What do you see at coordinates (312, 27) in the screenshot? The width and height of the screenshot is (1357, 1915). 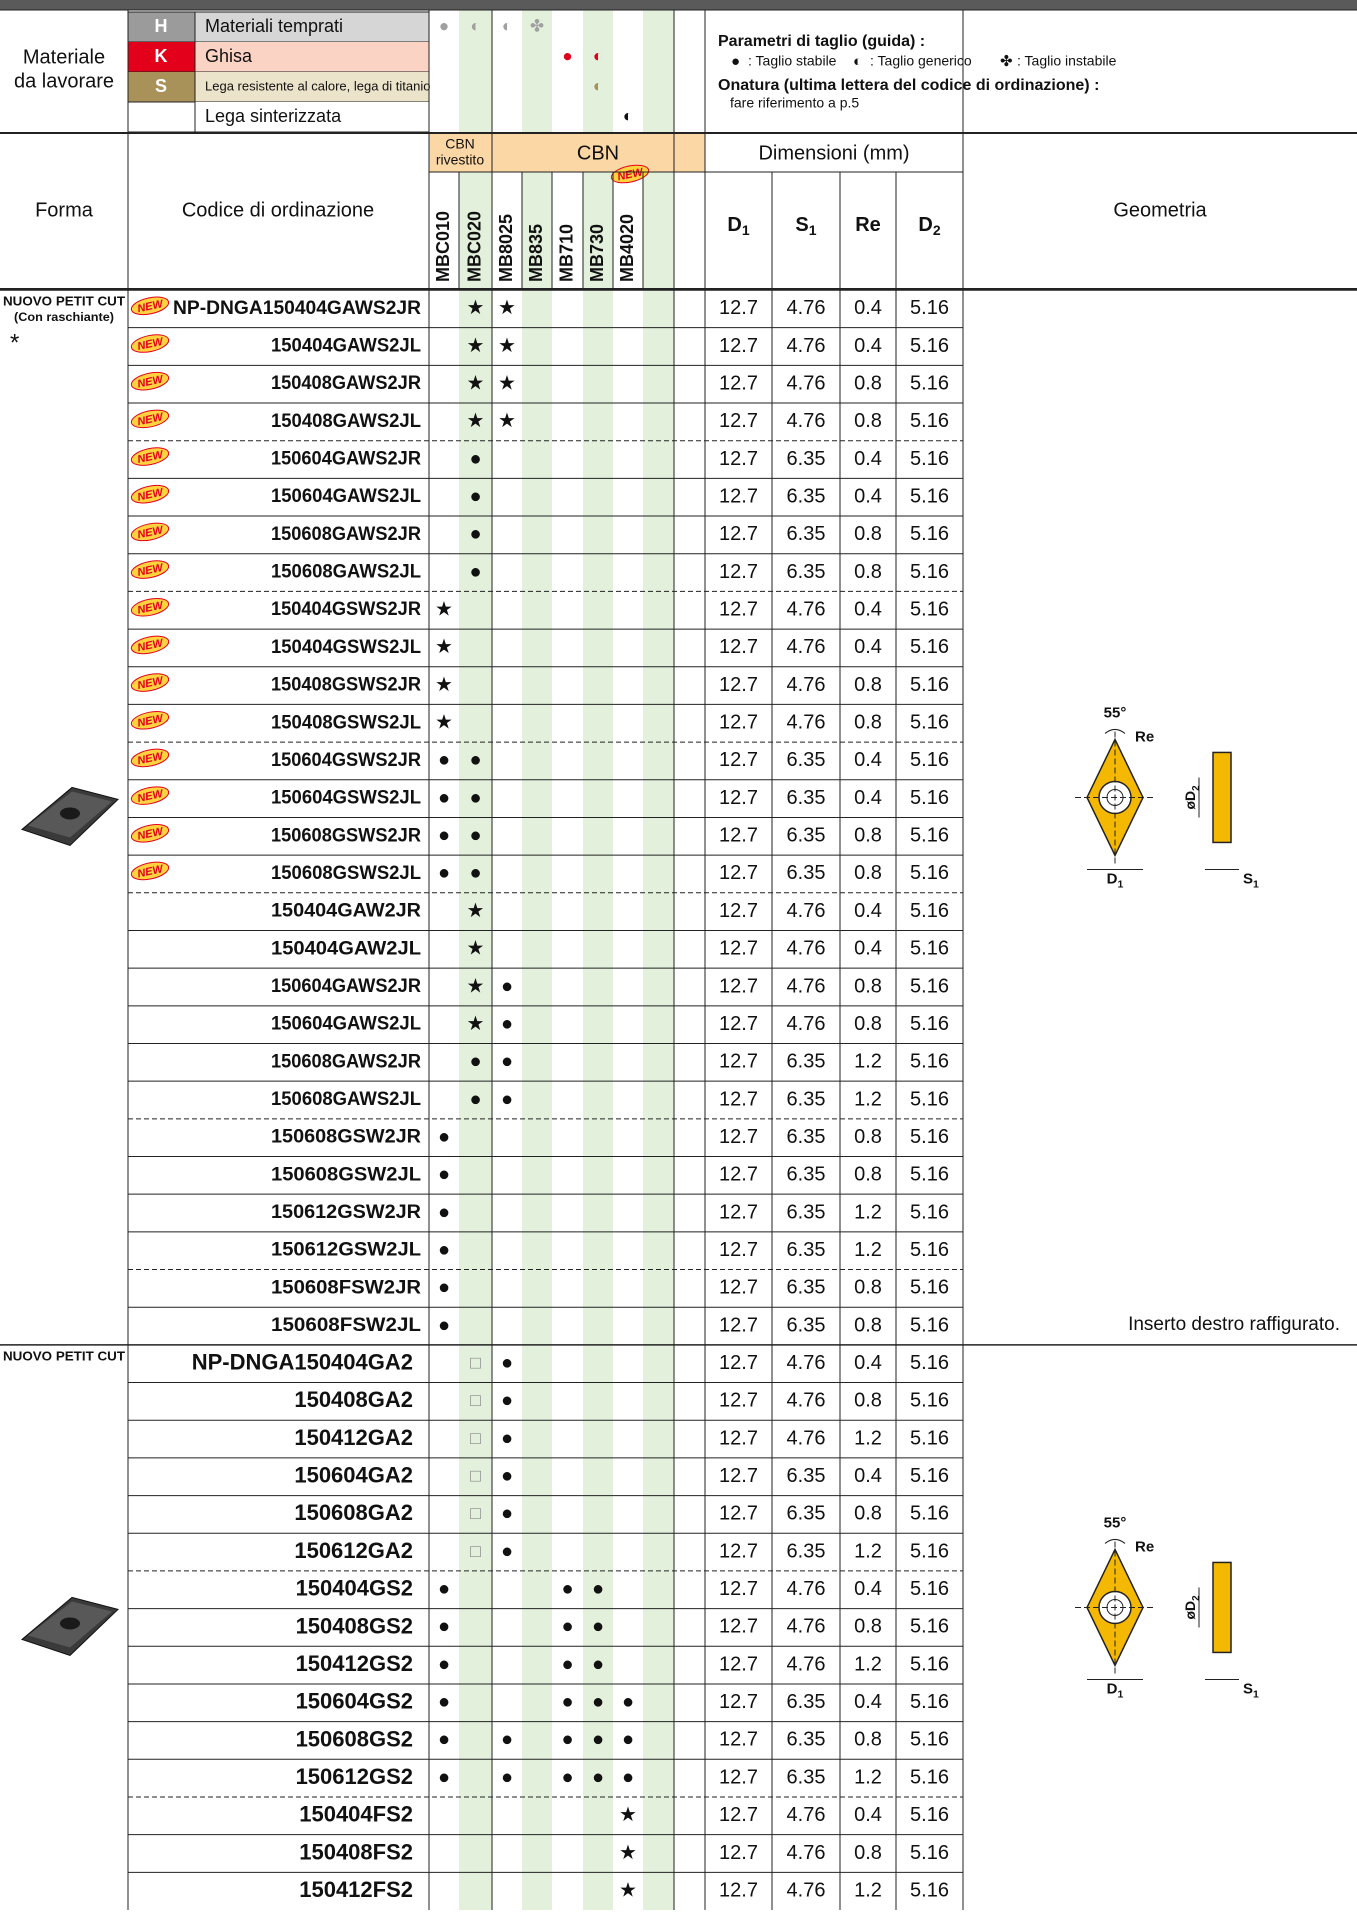 I see `material-label-cell` at bounding box center [312, 27].